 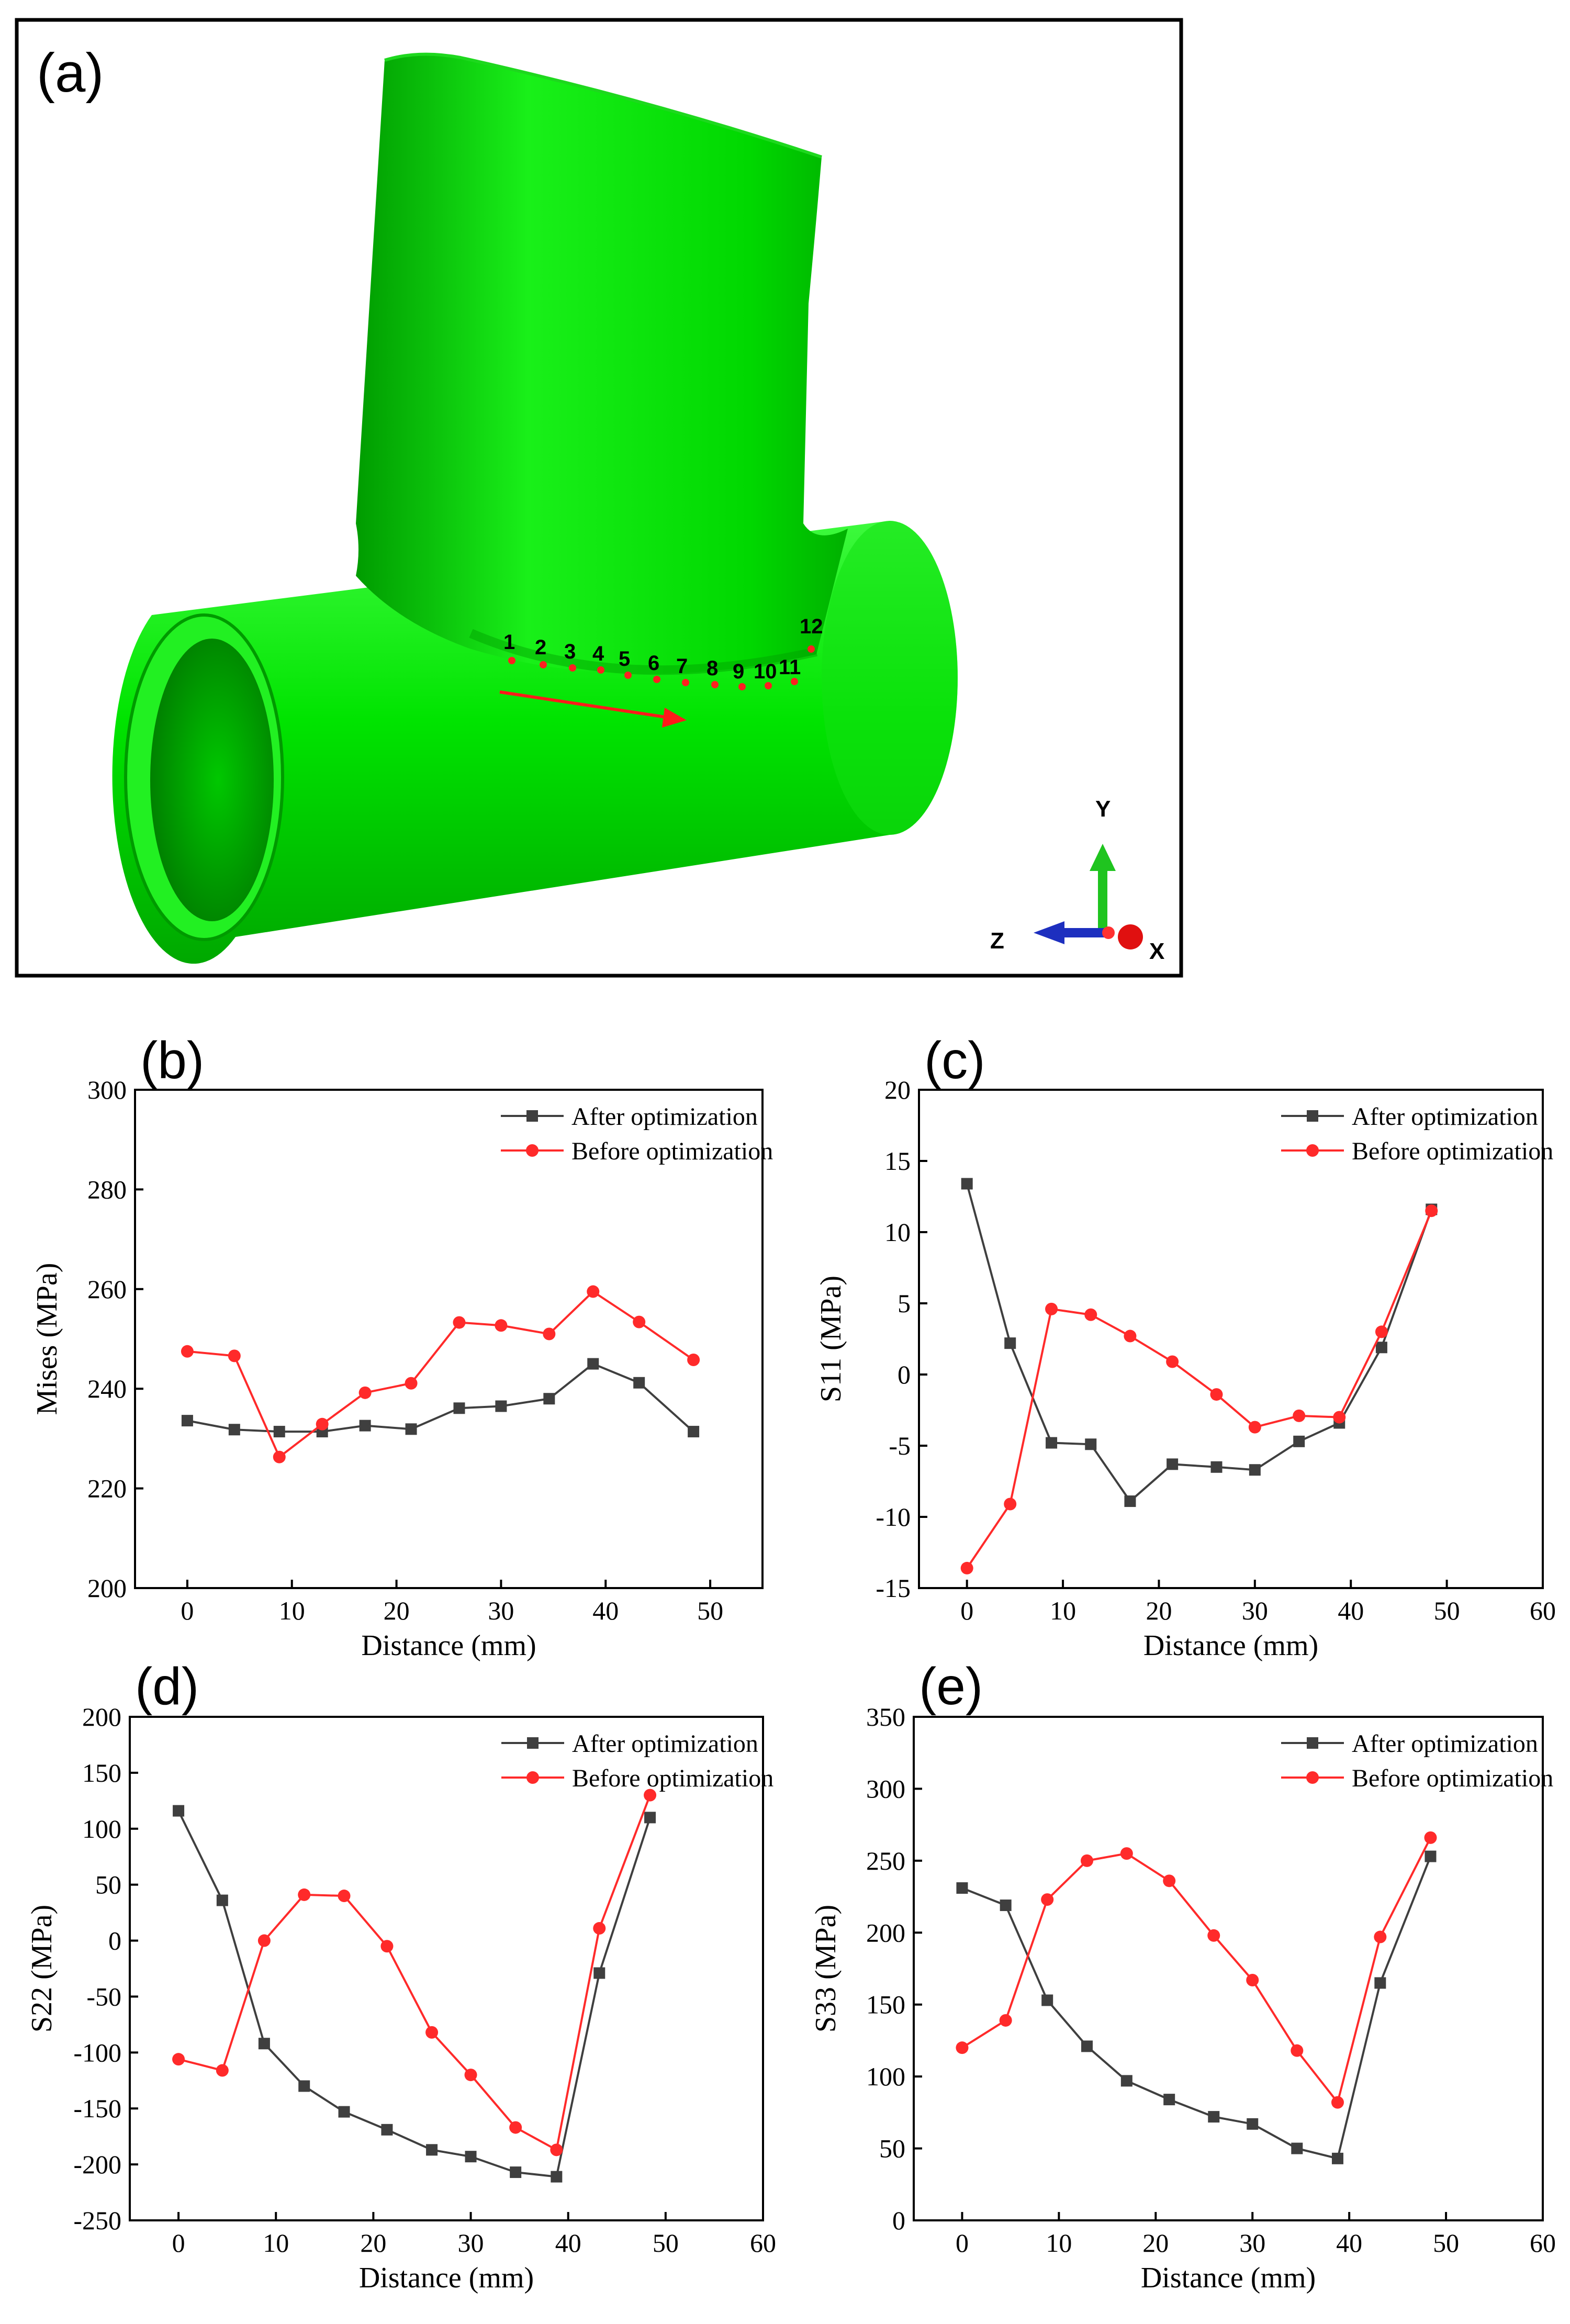 What do you see at coordinates (586, 705) in the screenshot?
I see `path-direction-arrow` at bounding box center [586, 705].